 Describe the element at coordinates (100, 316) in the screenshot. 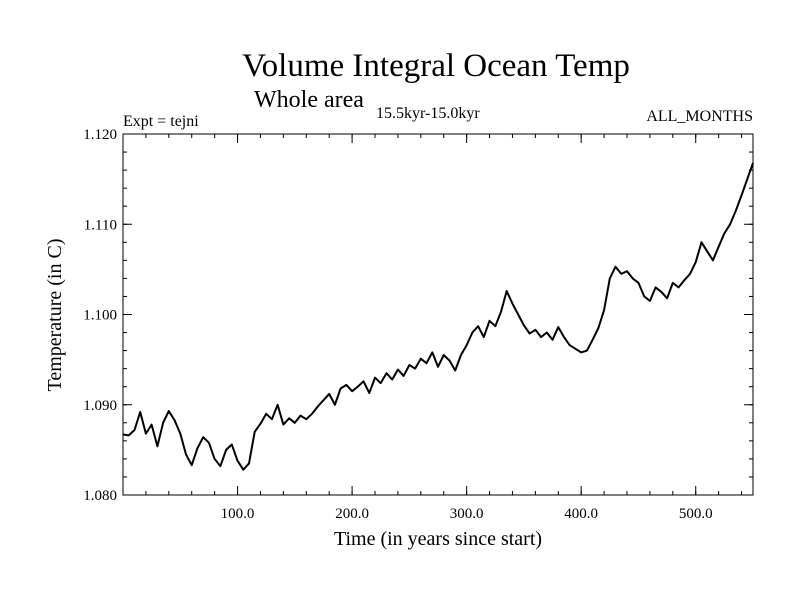

I see `y-tick-label: 1.100` at that location.